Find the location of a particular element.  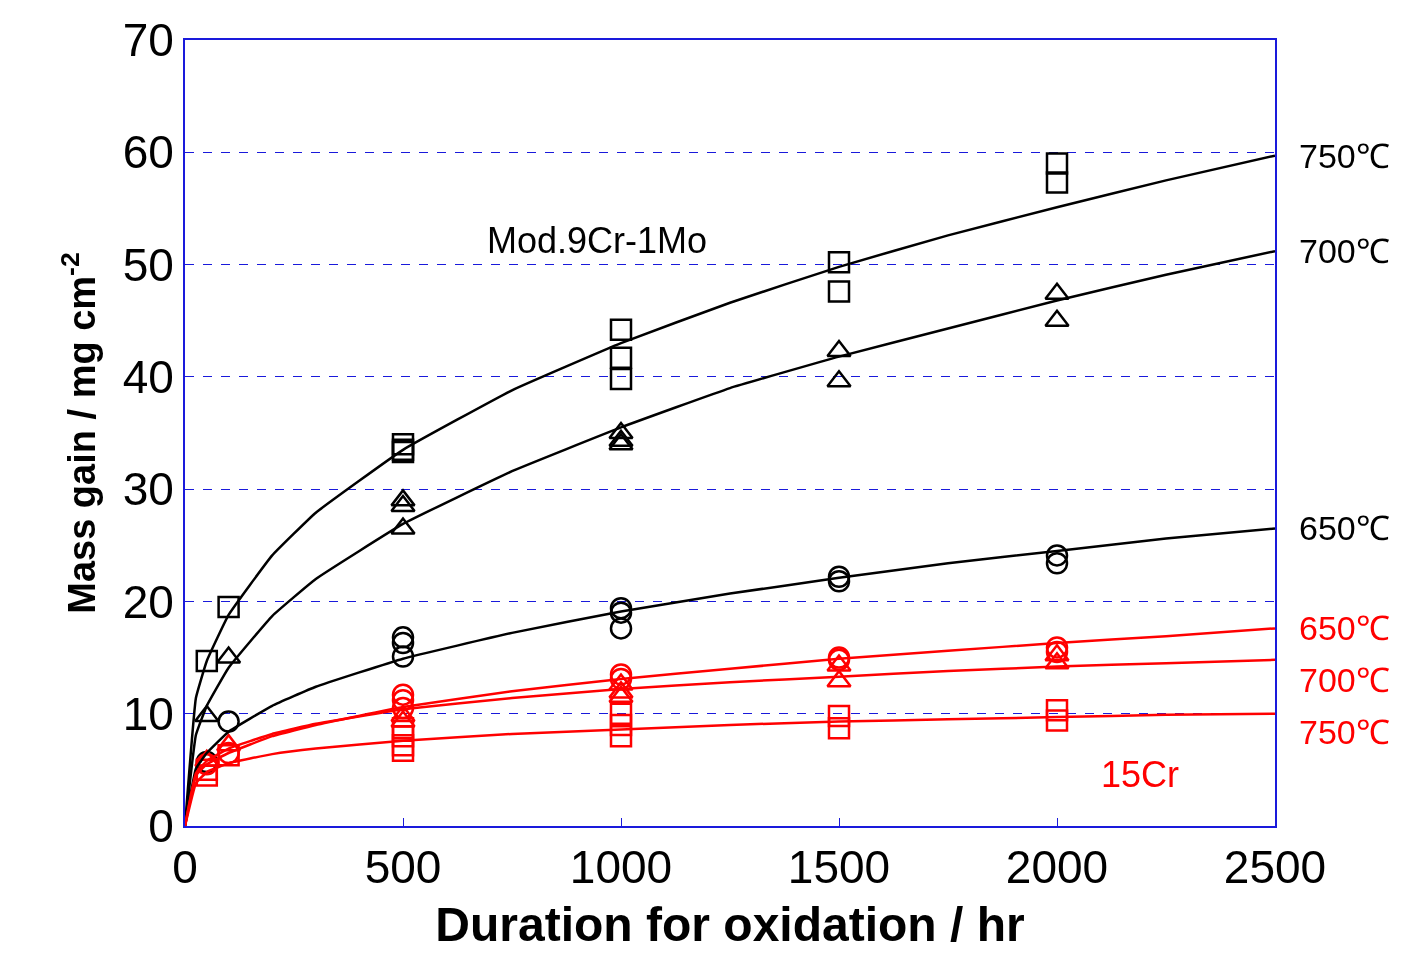

x-axis-title: Duration for oxidation / hr is located at coordinates (730, 924).